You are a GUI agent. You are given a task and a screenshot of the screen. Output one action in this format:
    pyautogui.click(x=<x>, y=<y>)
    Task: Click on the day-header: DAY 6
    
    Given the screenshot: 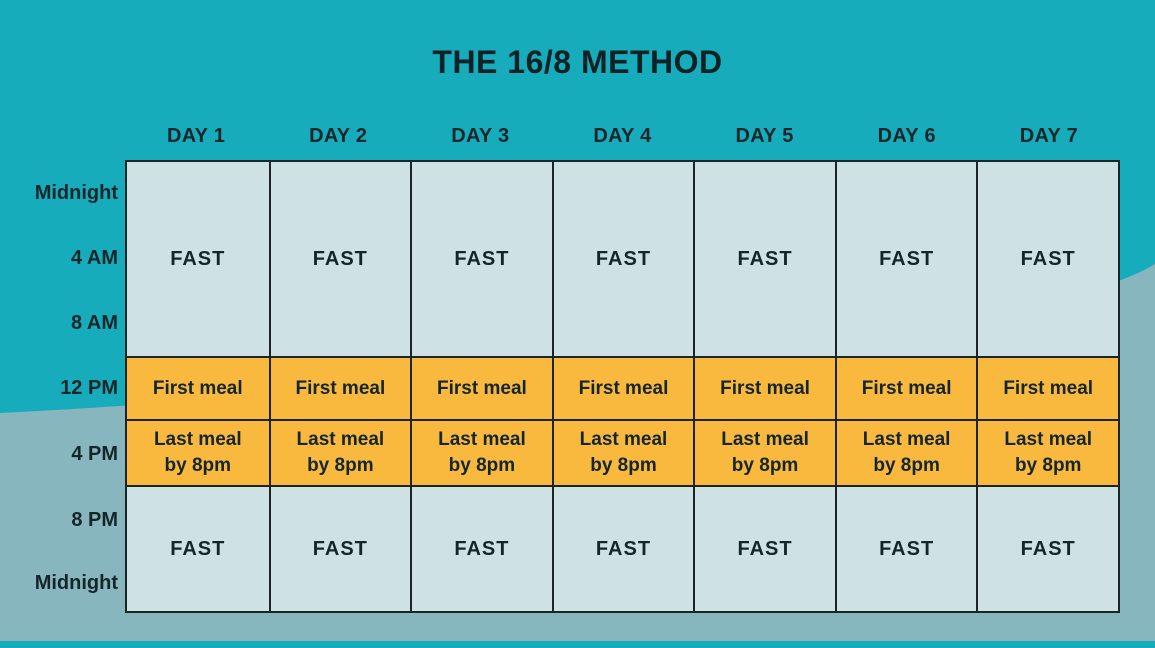 What is the action you would take?
    pyautogui.click(x=906, y=135)
    